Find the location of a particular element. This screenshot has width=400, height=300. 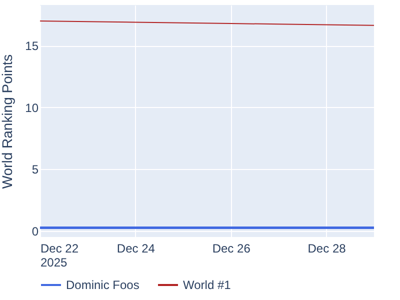

x-tick-label: Dec 28 is located at coordinates (327, 249).